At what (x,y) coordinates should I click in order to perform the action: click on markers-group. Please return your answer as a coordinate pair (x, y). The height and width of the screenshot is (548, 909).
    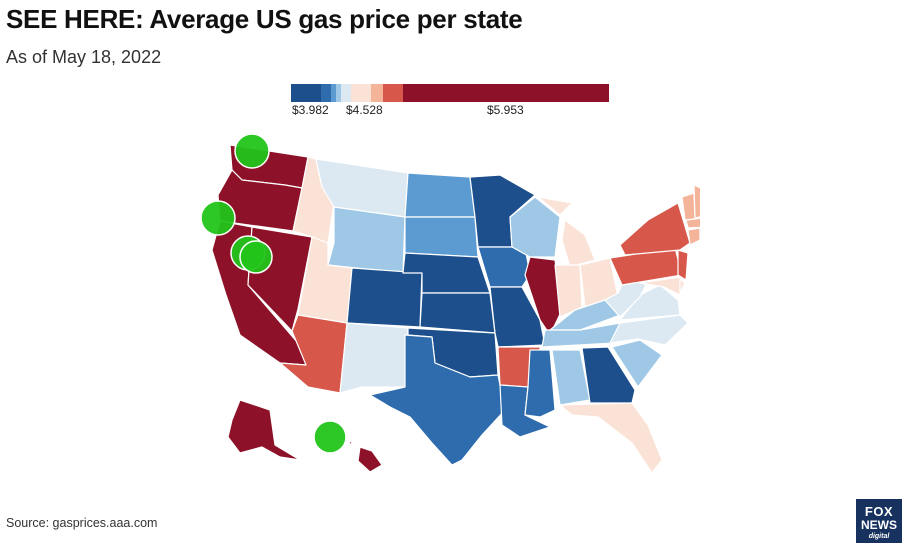
    Looking at the image, I should click on (273, 293).